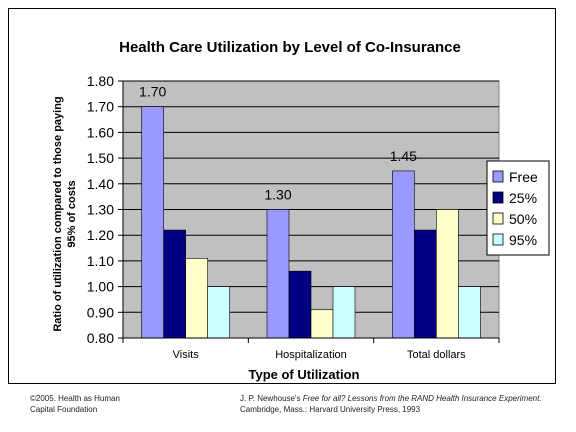 The width and height of the screenshot is (576, 432). I want to click on copyright-line-2: Capital Foundation, so click(64, 409).